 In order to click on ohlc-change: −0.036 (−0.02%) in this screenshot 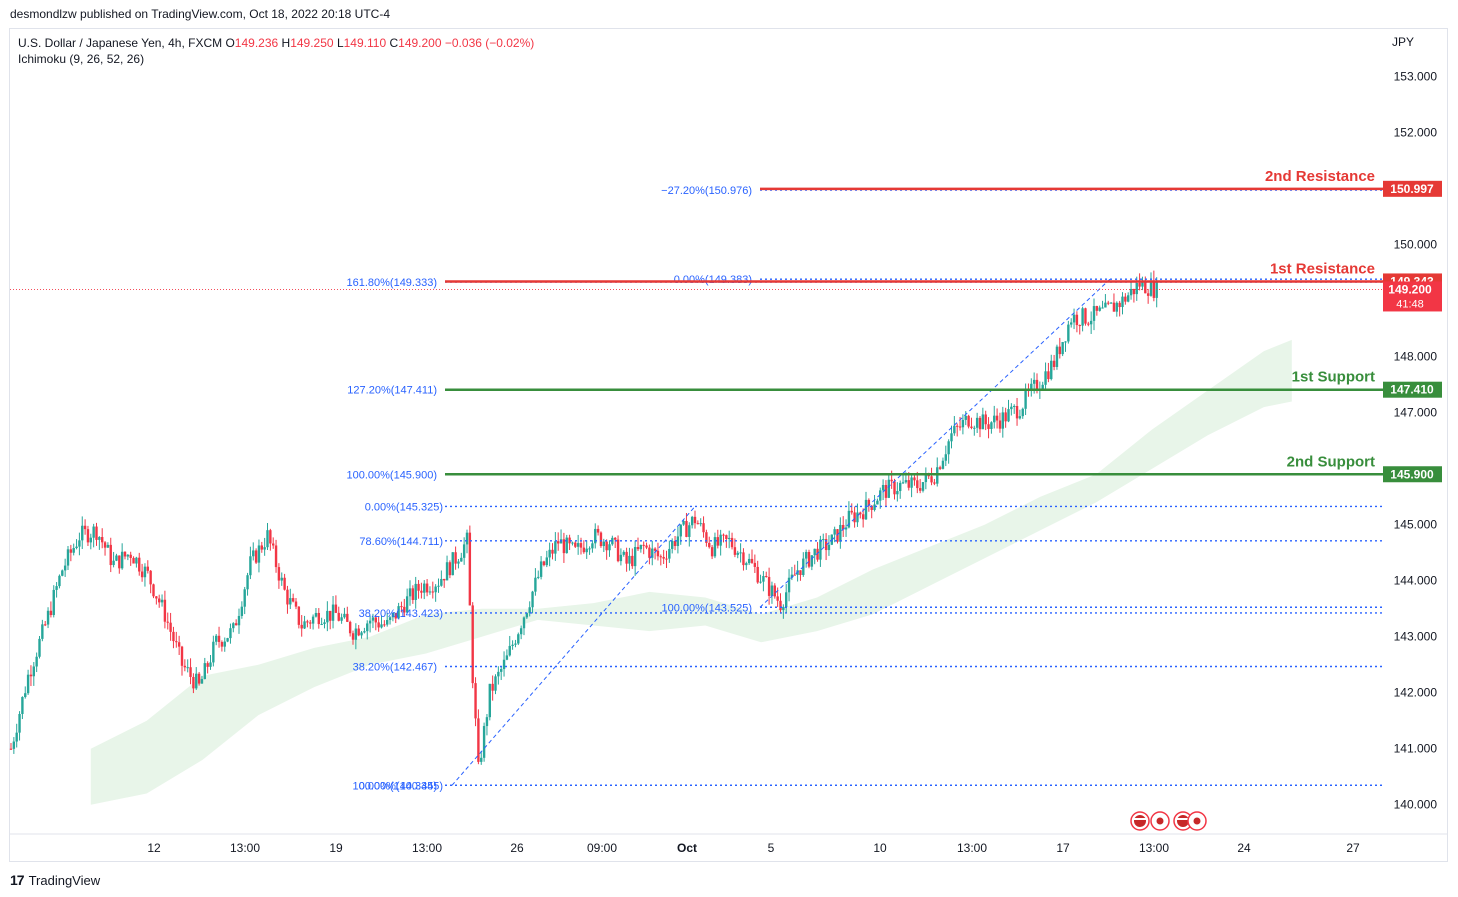, I will do `click(489, 43)`.